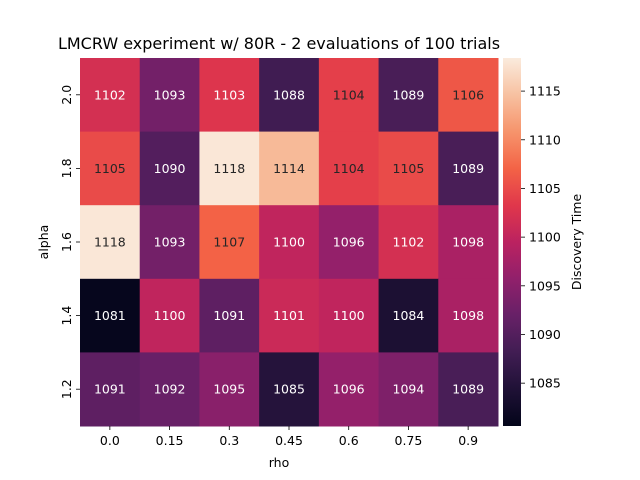 The image size is (640, 480). I want to click on y-tick-label: 1.4, so click(66, 316).